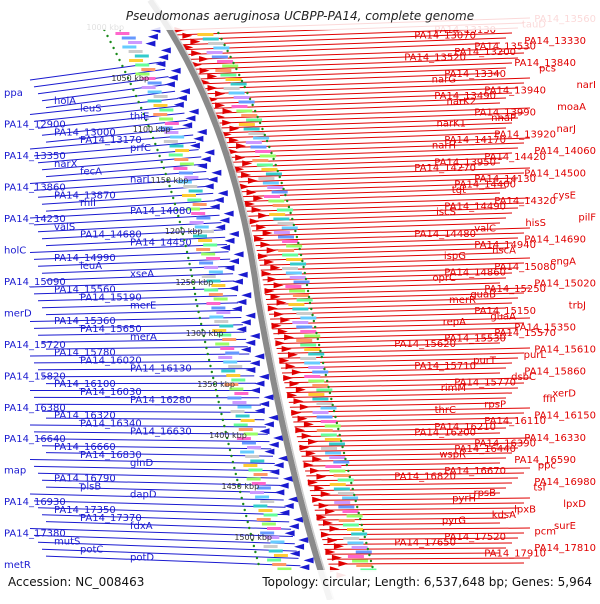 The image size is (600, 604). Describe the element at coordinates (170, 180) in the screenshot. I see `position-tick-label: 1150 kbp` at that location.